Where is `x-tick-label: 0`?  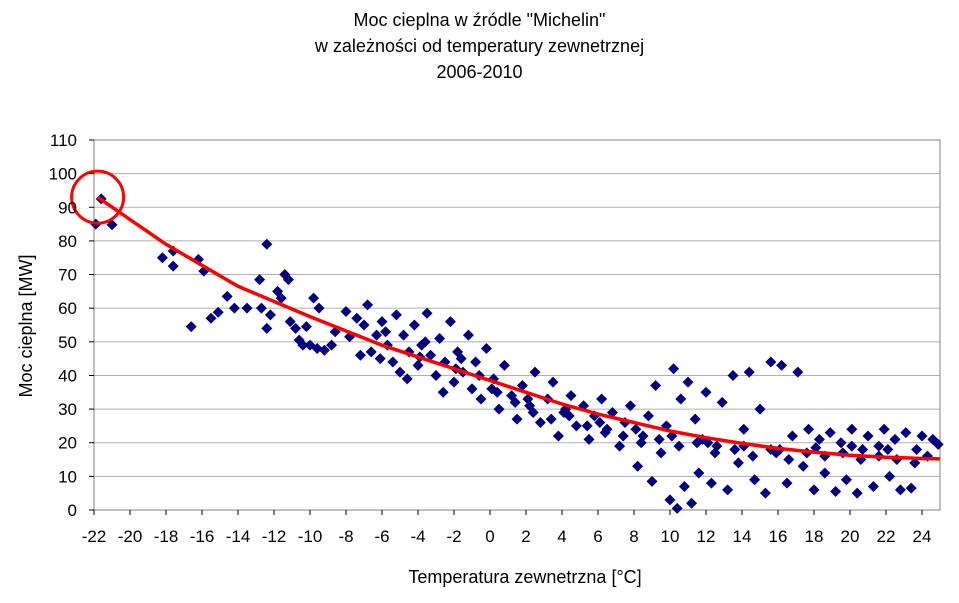 x-tick-label: 0 is located at coordinates (489, 536).